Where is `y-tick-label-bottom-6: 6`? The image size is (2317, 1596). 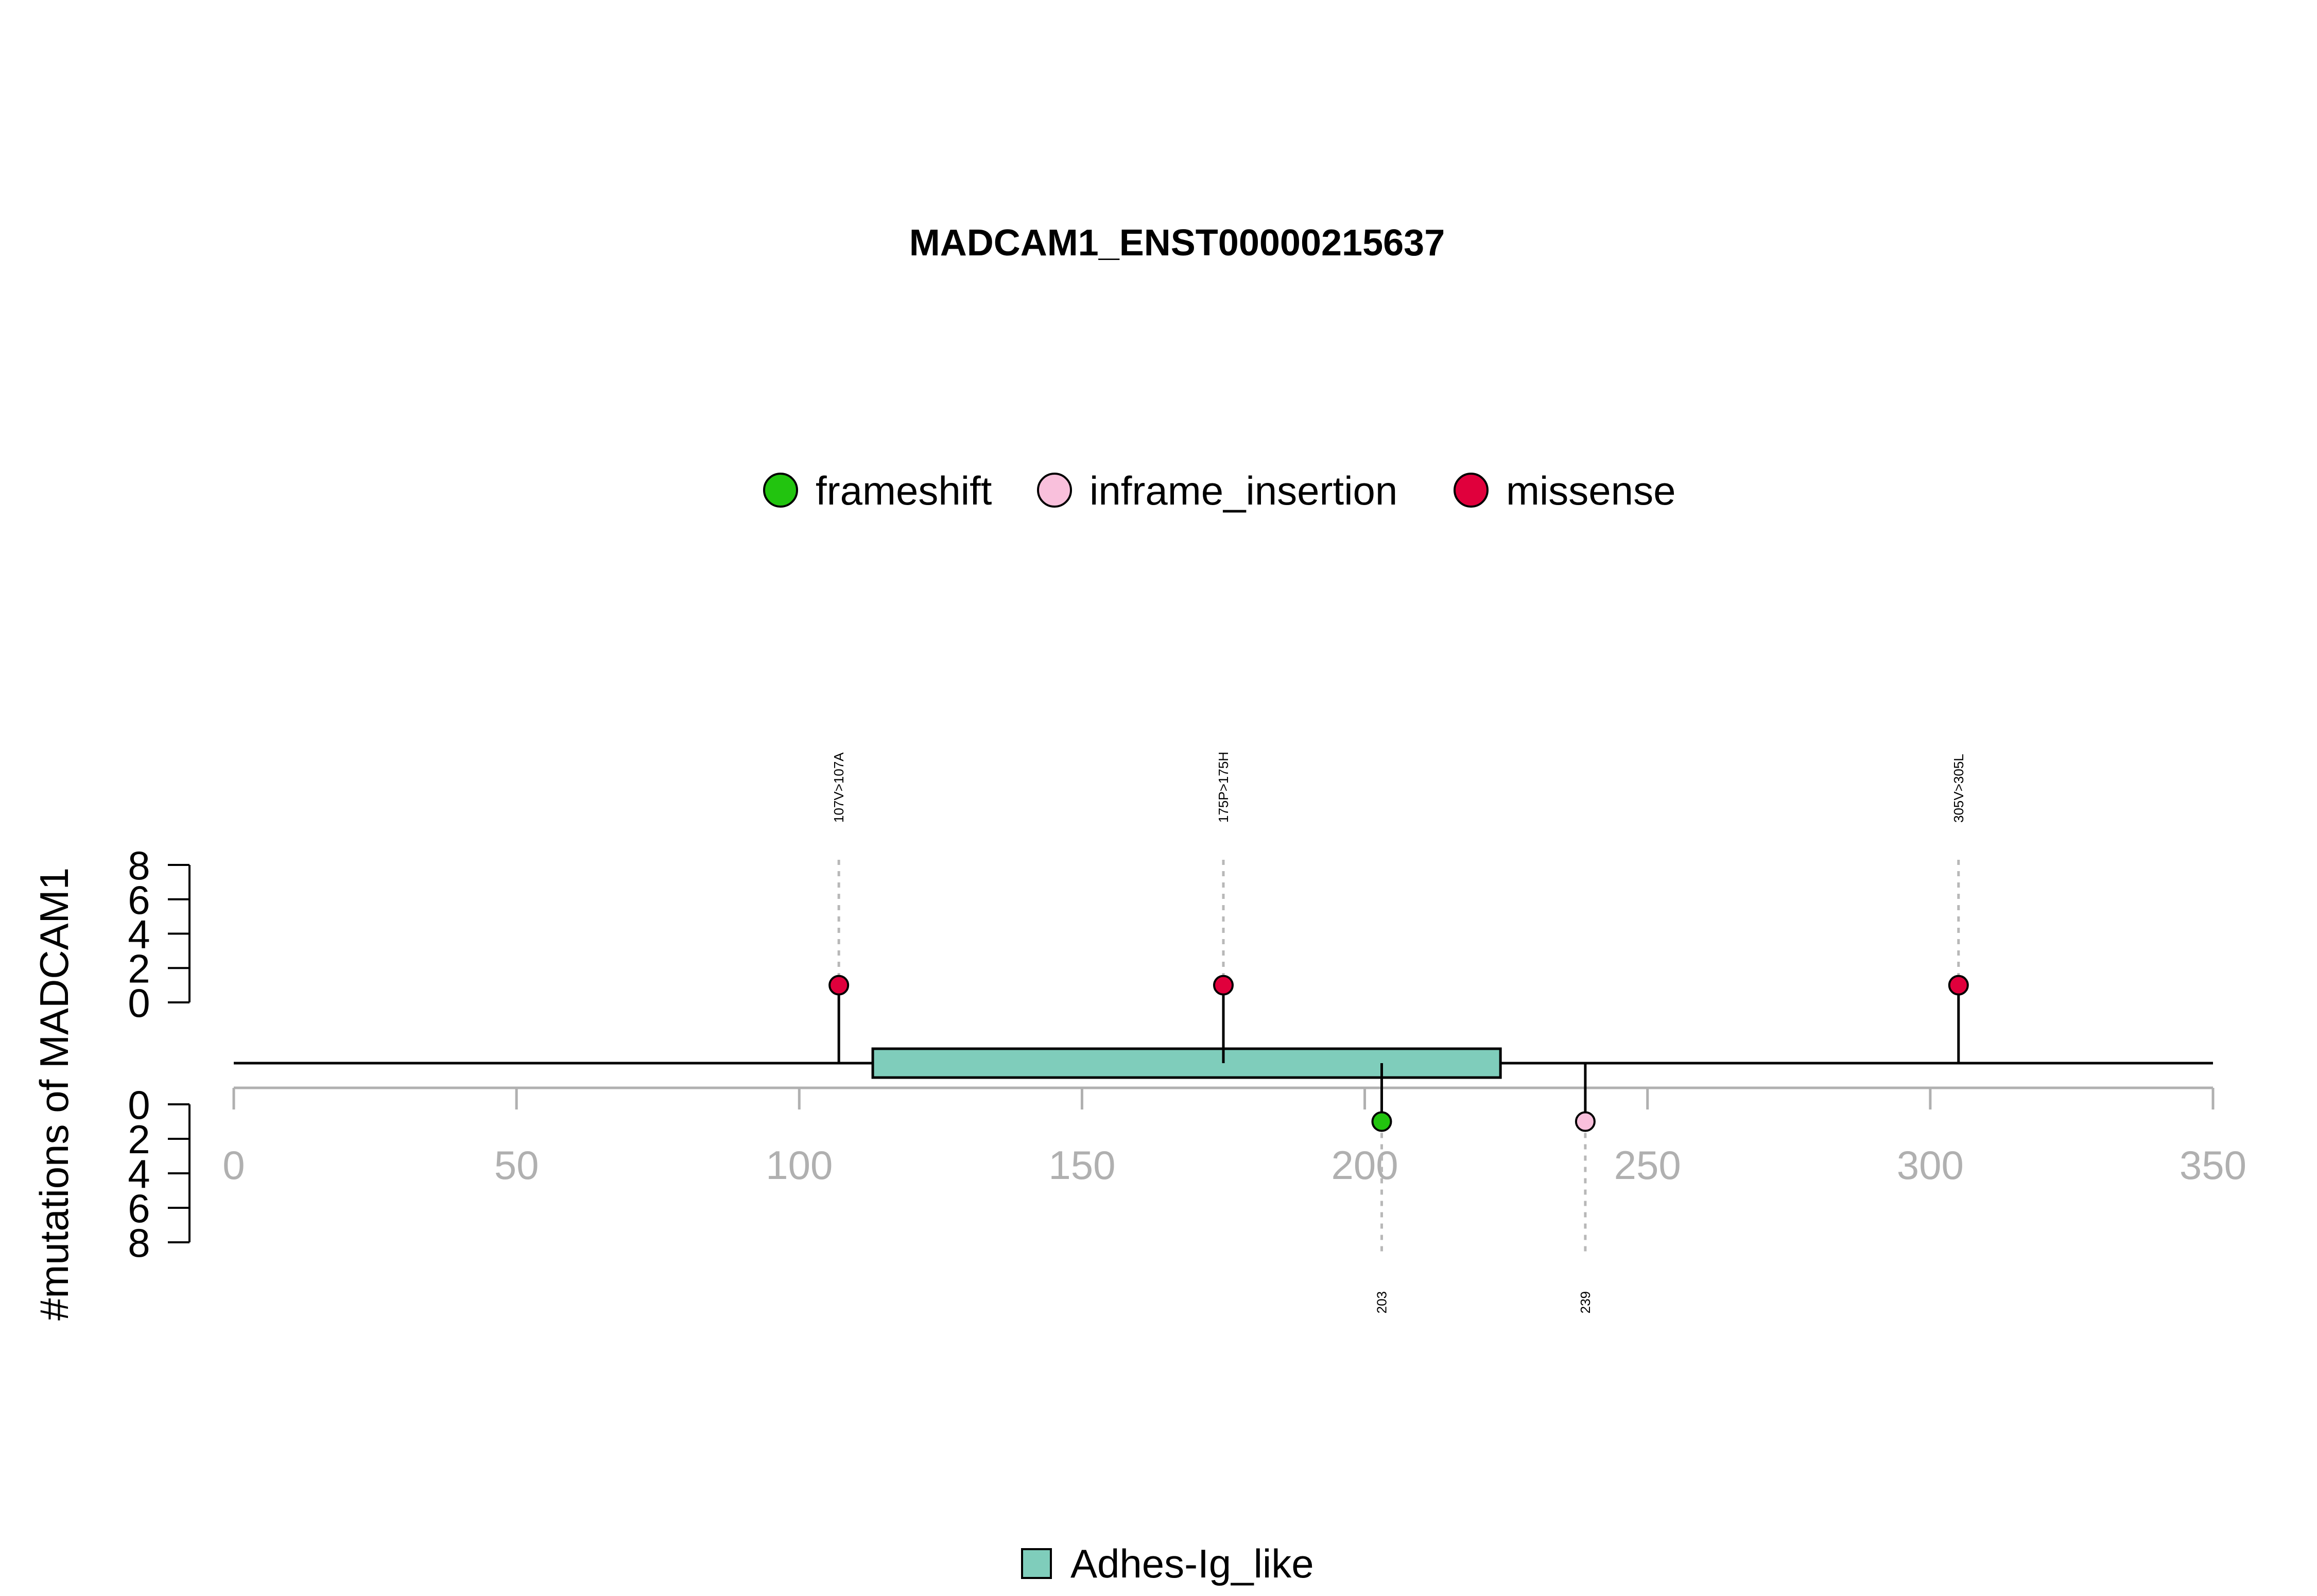 y-tick-label-bottom-6: 6 is located at coordinates (139, 1209).